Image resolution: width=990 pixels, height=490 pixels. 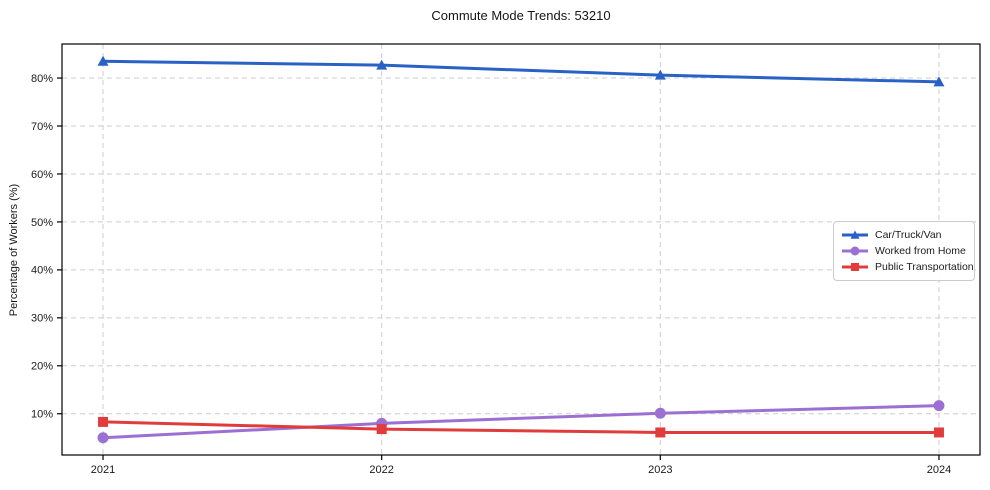 What do you see at coordinates (908, 235) in the screenshot?
I see `legend-label: Car/Truck/Van` at bounding box center [908, 235].